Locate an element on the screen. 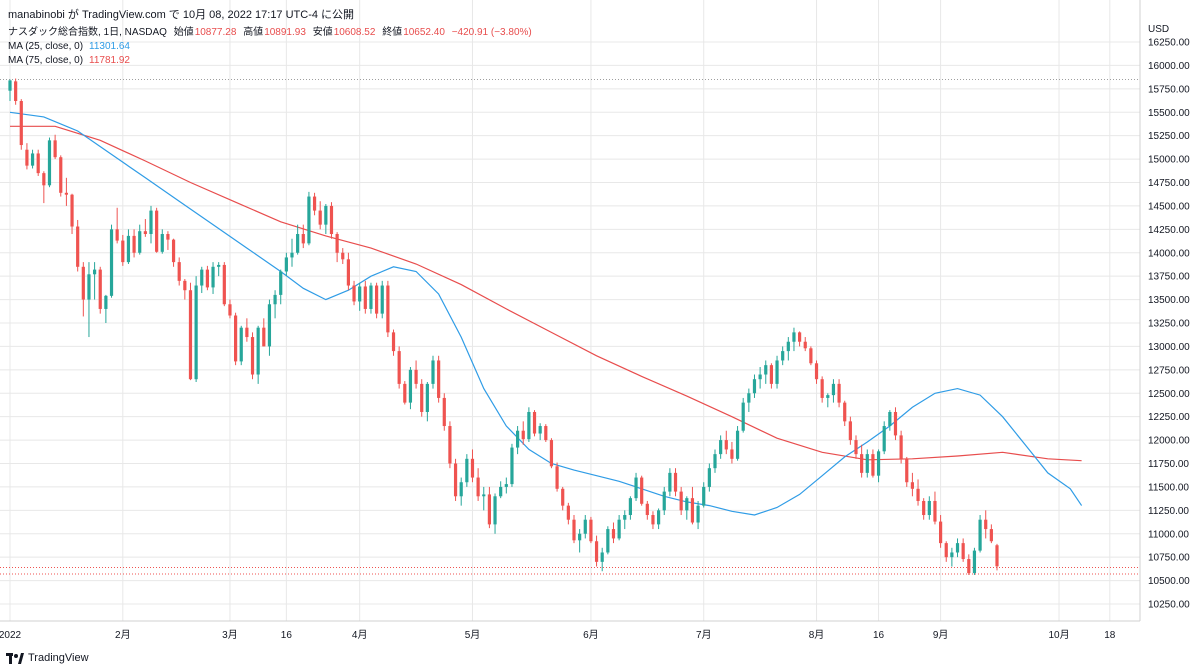 The image size is (1200, 671). close-label: 終値 is located at coordinates (392, 32).